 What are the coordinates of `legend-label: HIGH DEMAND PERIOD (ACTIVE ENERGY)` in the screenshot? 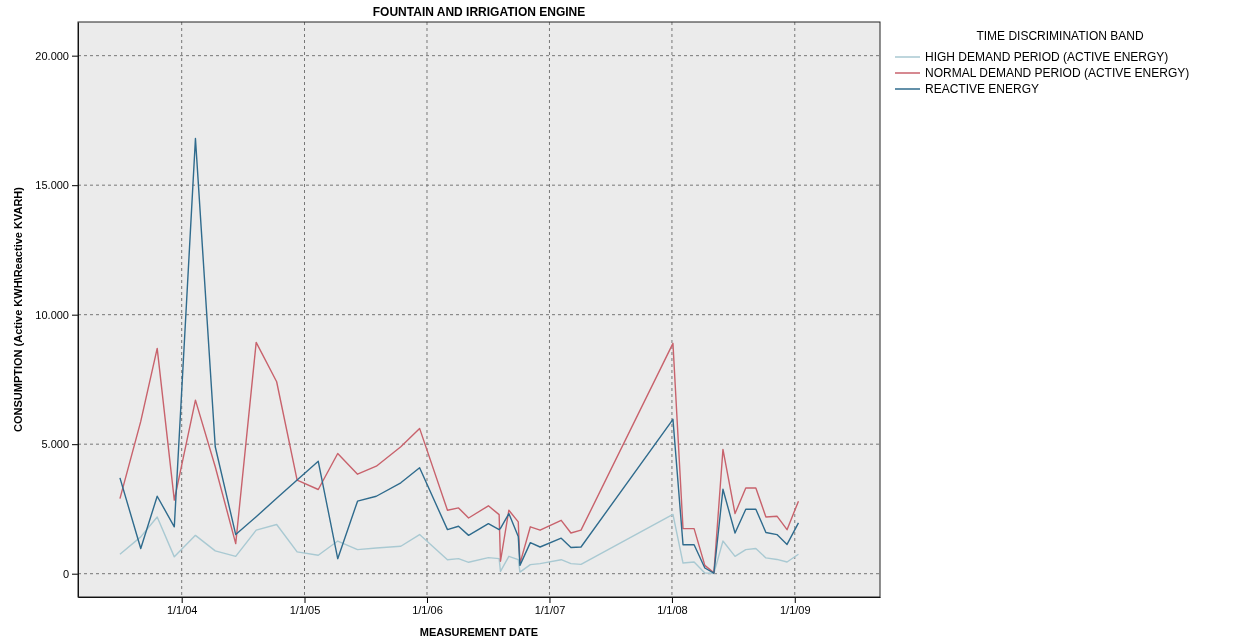 It's located at (1047, 57).